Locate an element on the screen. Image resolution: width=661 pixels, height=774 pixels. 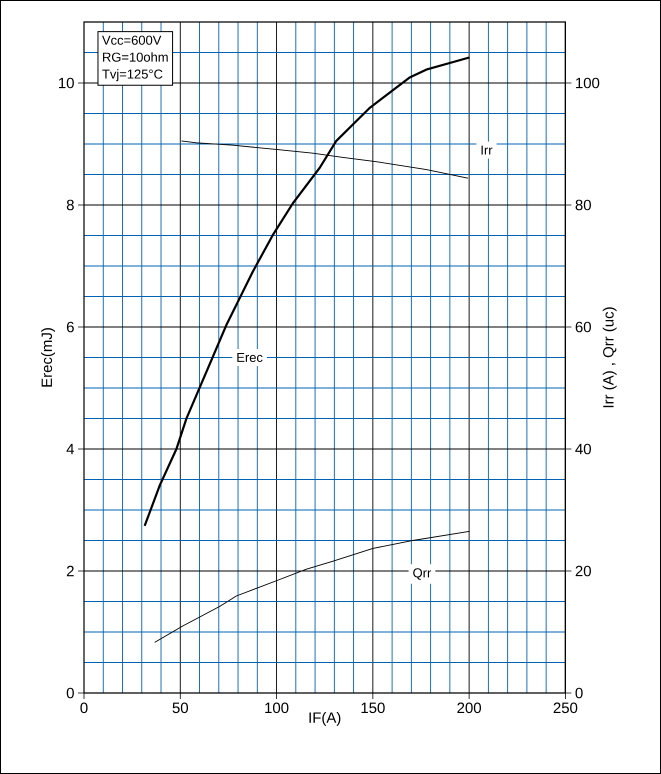
y2-tick-label: 0 is located at coordinates (579, 693).